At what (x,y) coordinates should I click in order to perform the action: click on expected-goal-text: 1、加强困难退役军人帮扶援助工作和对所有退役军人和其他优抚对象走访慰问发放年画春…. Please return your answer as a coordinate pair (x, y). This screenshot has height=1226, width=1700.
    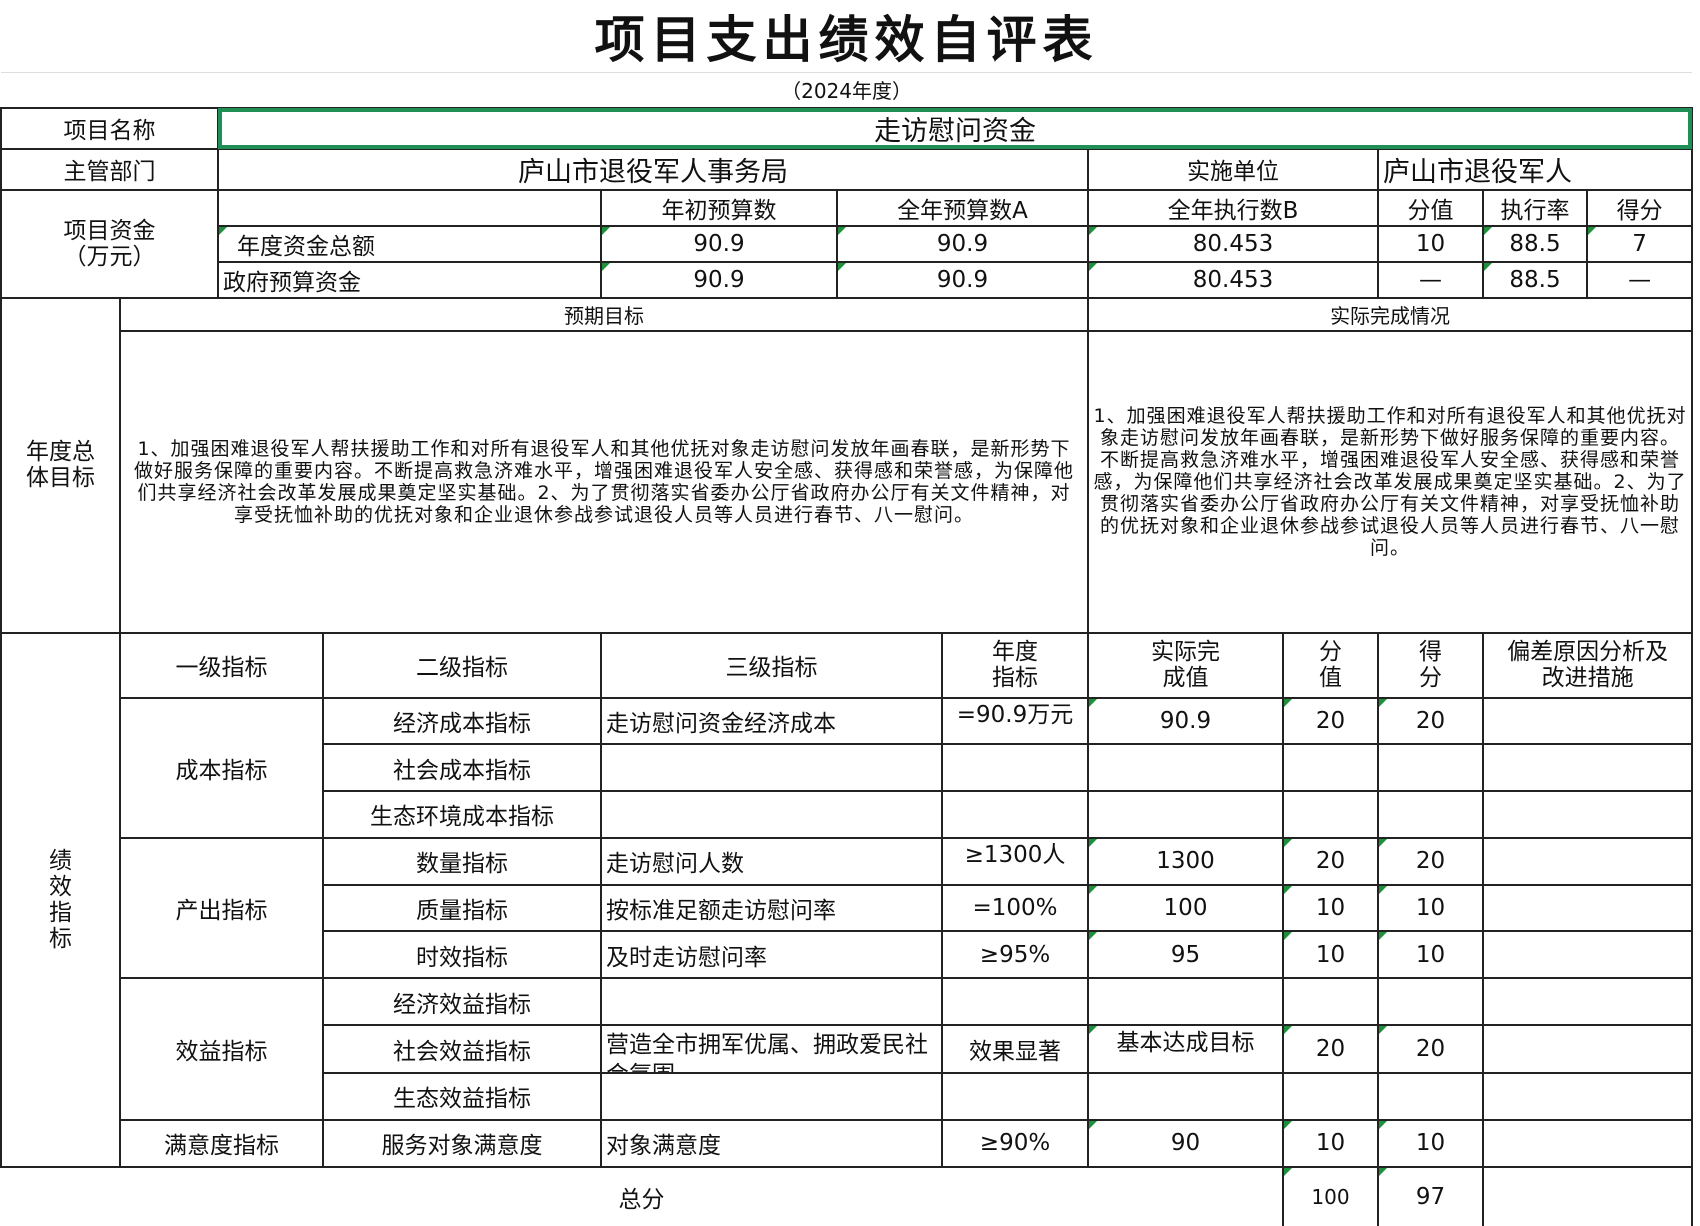
    Looking at the image, I should click on (604, 481).